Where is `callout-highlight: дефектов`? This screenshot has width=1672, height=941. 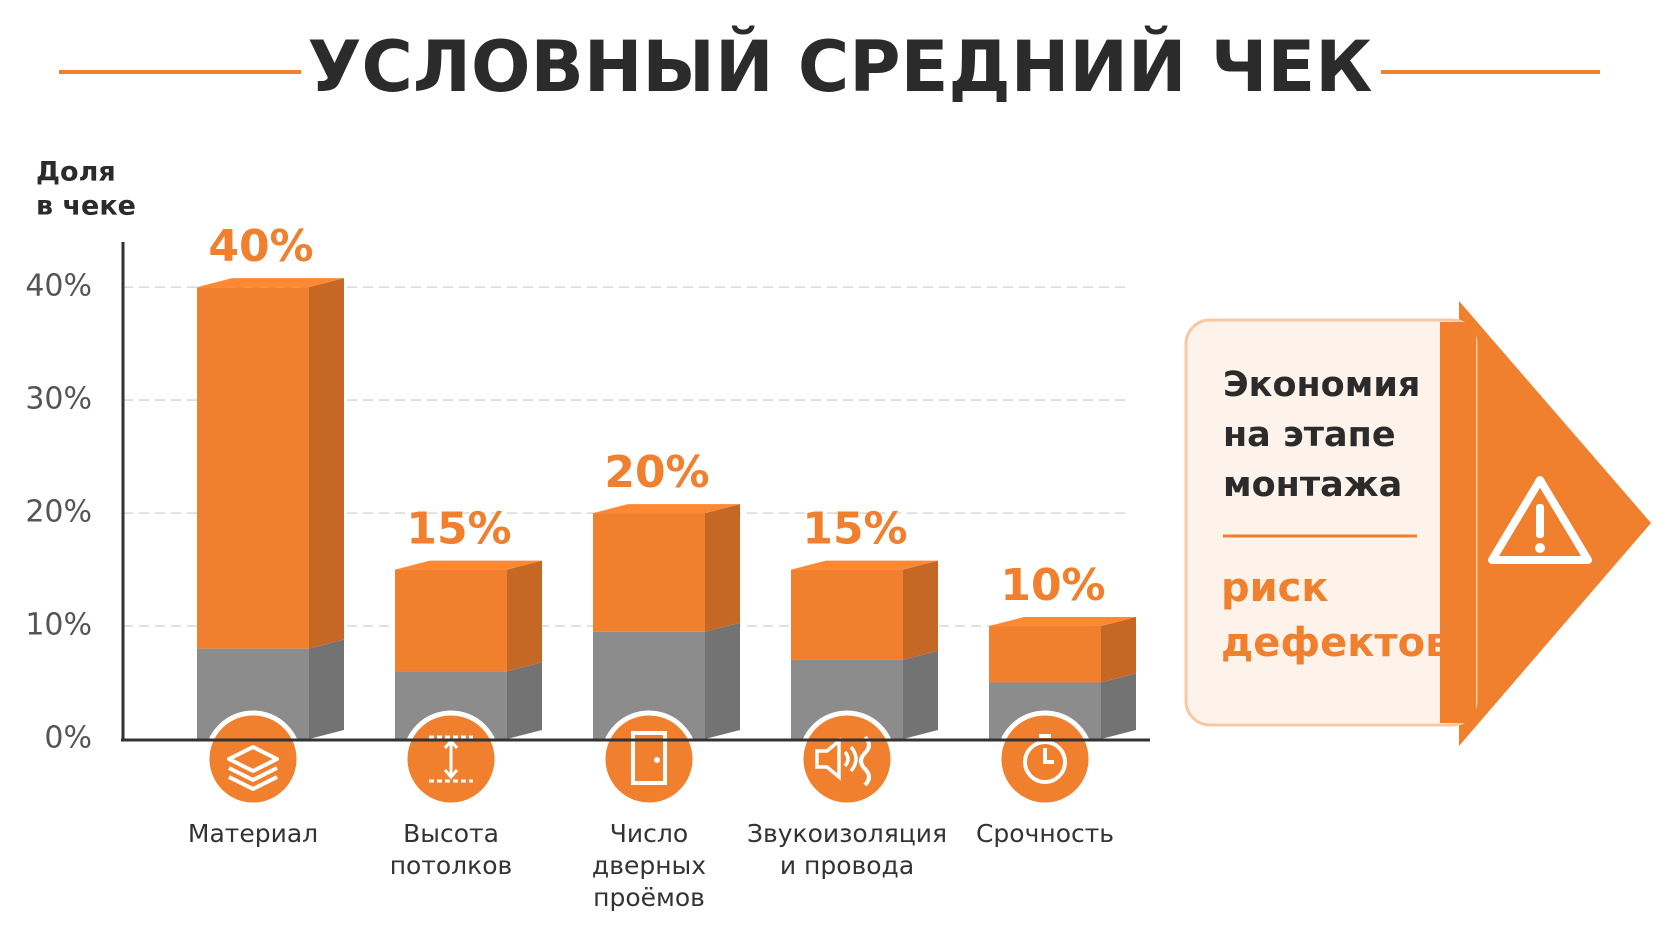
callout-highlight: дефектов is located at coordinates (1335, 643).